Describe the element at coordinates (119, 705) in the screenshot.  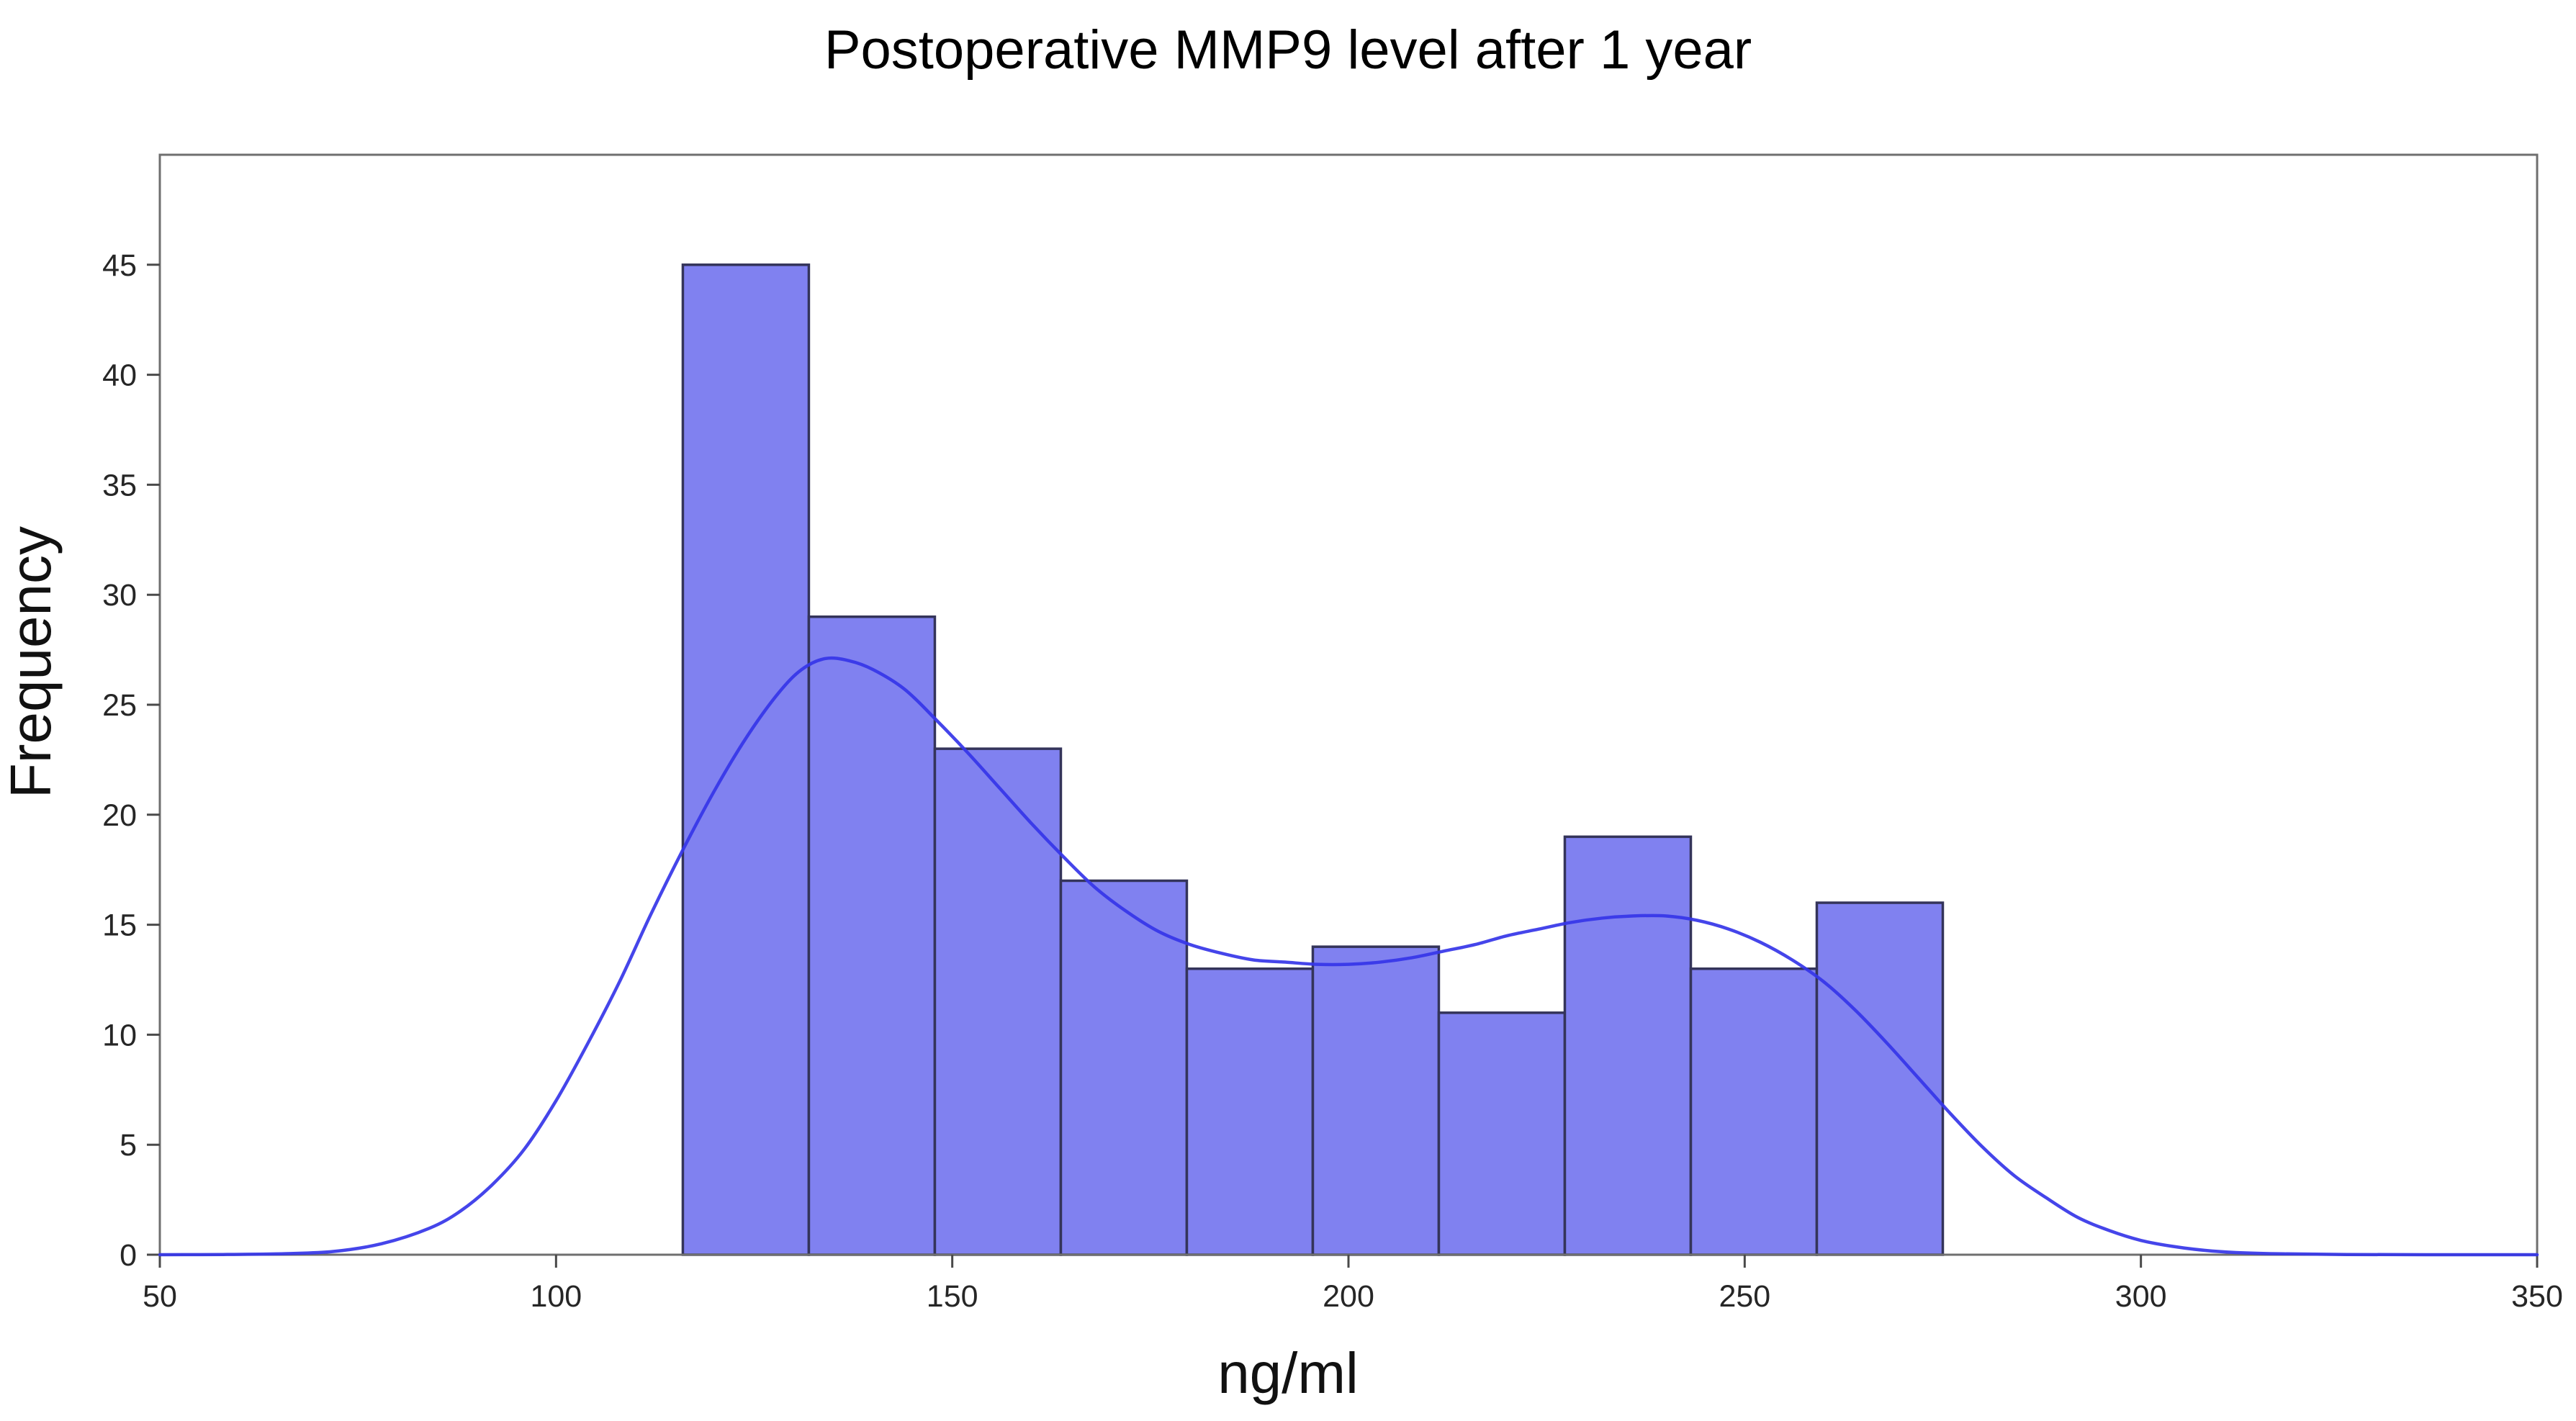
I see `y-tick-label: 25` at that location.